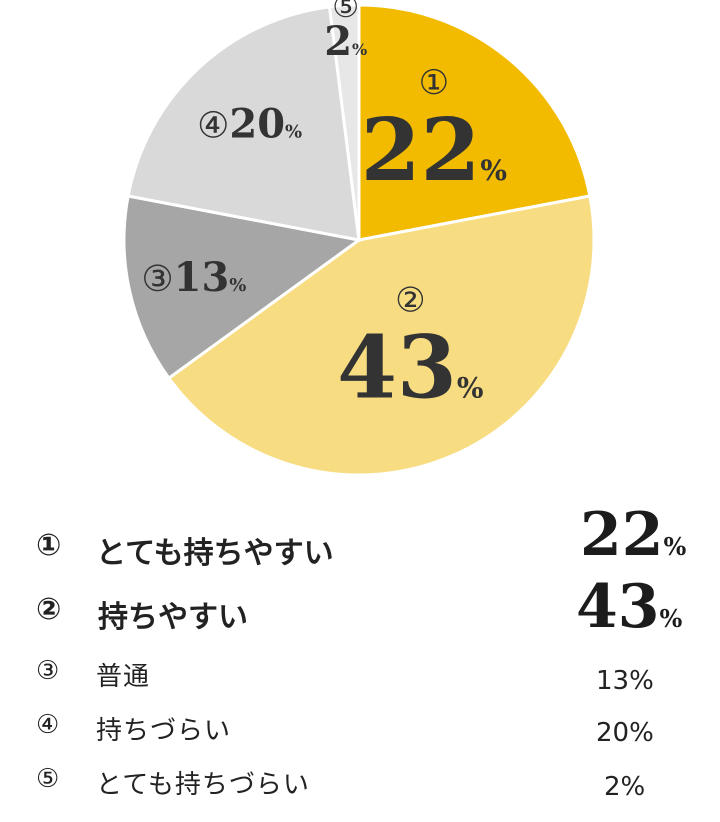 This screenshot has width=720, height=822. What do you see at coordinates (173, 617) in the screenshot?
I see `legend-label: 持ちやすい` at bounding box center [173, 617].